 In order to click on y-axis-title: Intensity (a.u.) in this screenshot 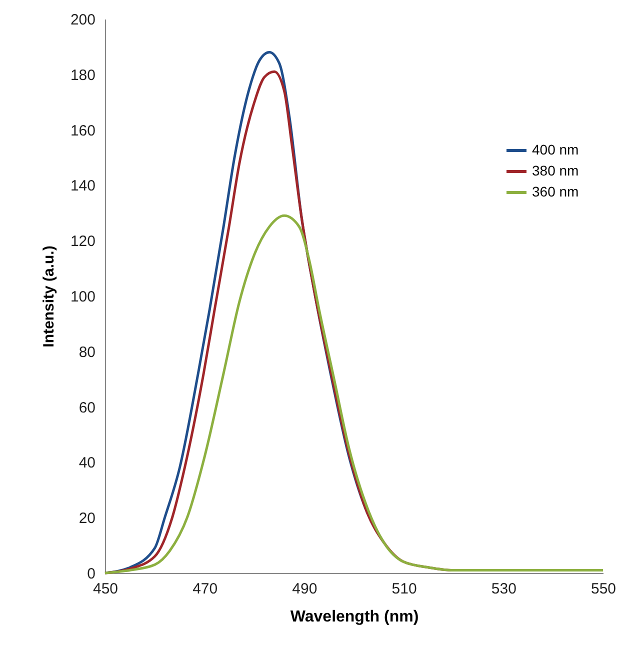, I will do `click(49, 297)`.